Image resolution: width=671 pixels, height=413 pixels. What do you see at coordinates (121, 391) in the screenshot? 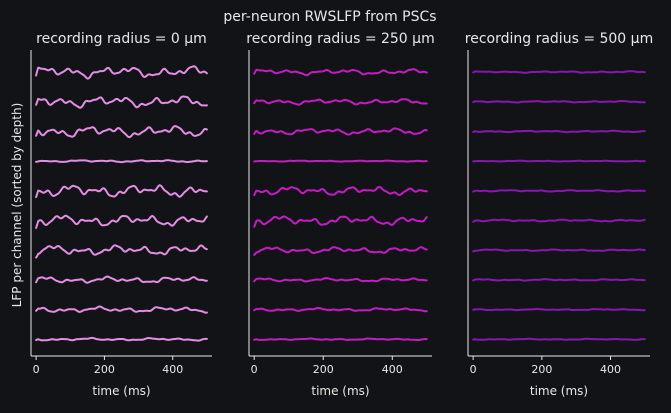
I see `panel-1-xlabel: time (ms)` at bounding box center [121, 391].